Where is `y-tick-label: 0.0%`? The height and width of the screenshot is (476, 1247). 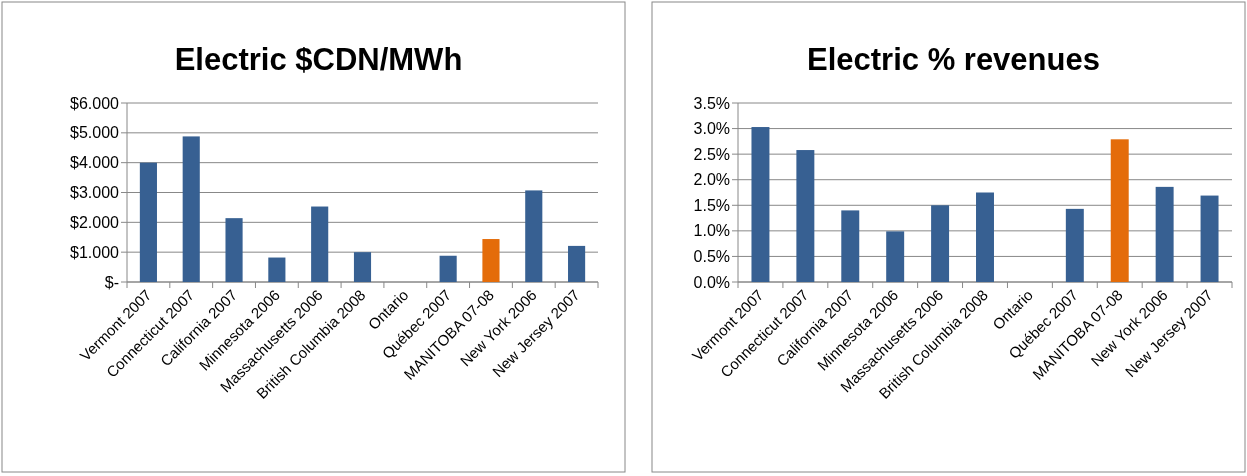
y-tick-label: 0.0% is located at coordinates (711, 282).